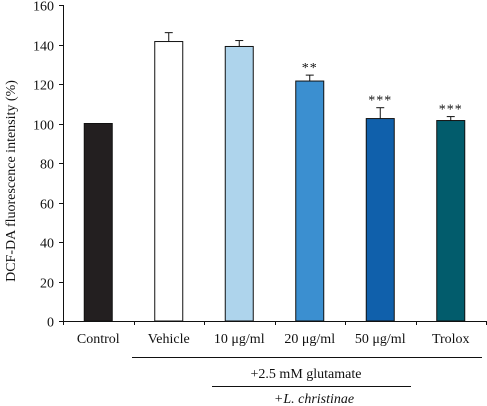 This screenshot has width=487, height=406. Describe the element at coordinates (43, 47) in the screenshot. I see `y-tick-label: 140` at that location.